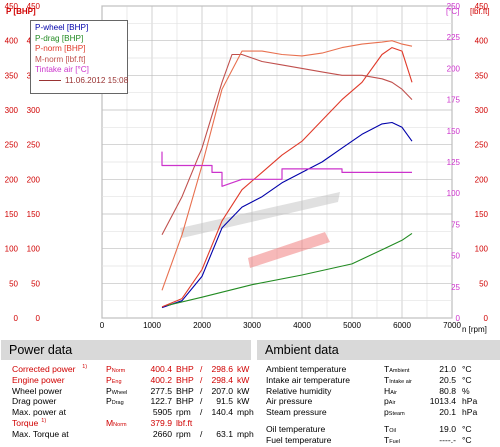 The image size is (500, 447). Describe the element at coordinates (25, 423) in the screenshot. I see `power-row-label: Torque` at that location.